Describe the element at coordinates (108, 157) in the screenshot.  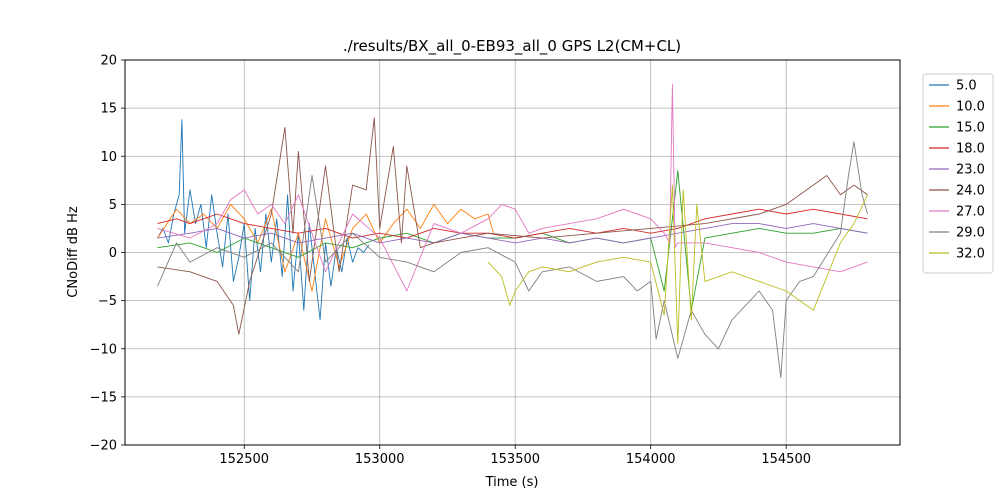
I see `y-tick-label: 10` at that location.